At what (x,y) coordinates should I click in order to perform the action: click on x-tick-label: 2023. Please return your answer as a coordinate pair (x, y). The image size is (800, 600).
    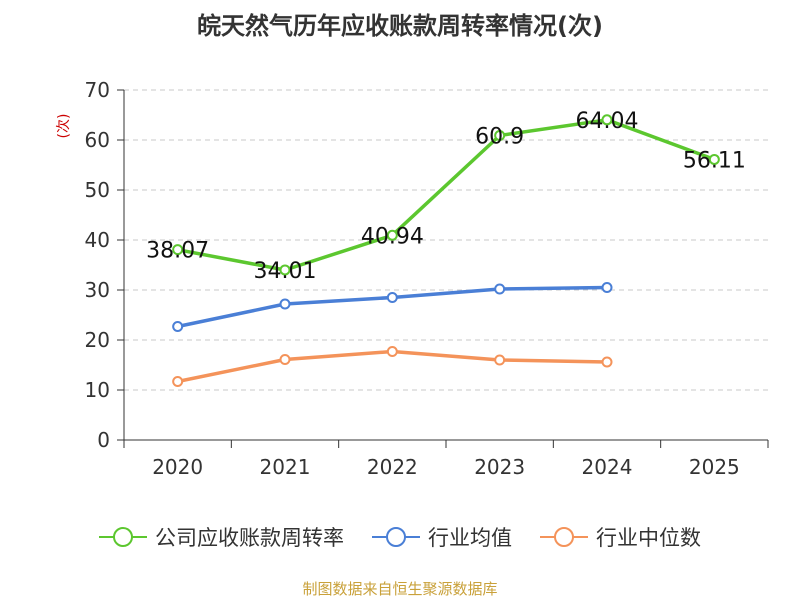
    Looking at the image, I should click on (499, 467).